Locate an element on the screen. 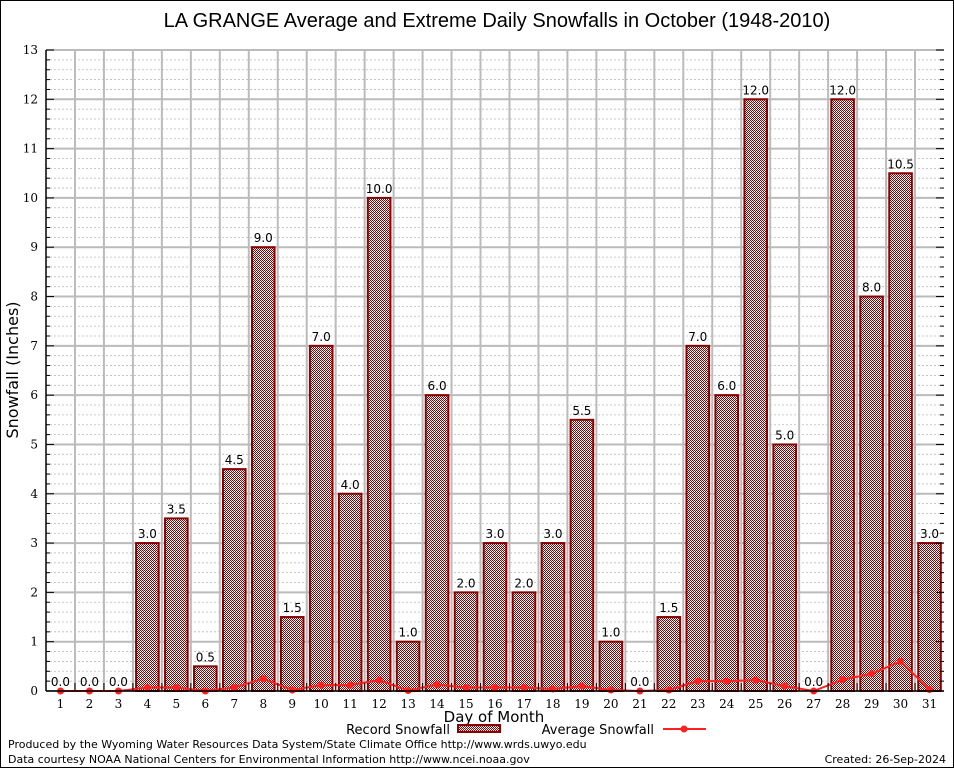  bar-value-label: 4.0 is located at coordinates (350, 485).